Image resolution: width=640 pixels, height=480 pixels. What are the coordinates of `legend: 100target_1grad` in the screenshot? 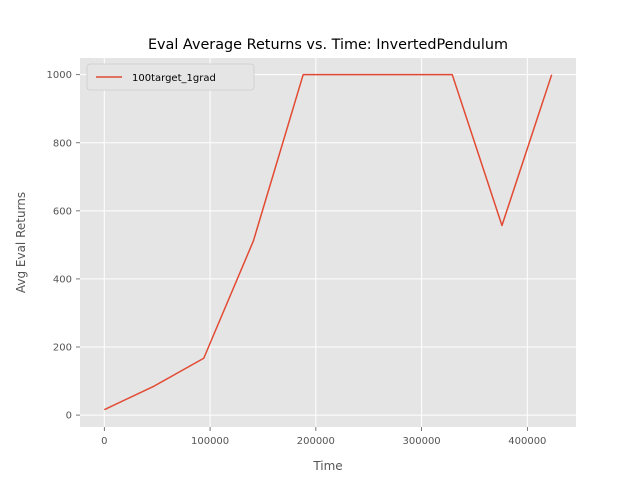 It's located at (170, 77).